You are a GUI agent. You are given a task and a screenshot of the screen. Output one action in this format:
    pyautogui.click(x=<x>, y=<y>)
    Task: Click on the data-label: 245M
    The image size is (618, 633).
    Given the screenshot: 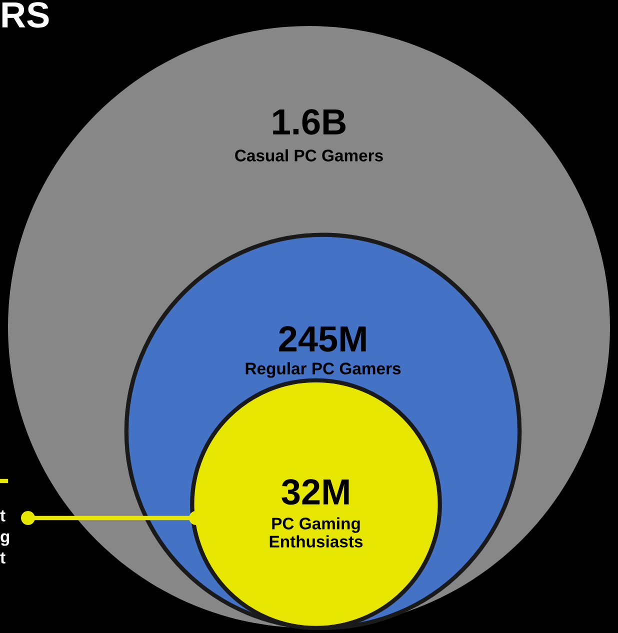 What is the action you would take?
    pyautogui.click(x=322, y=339)
    